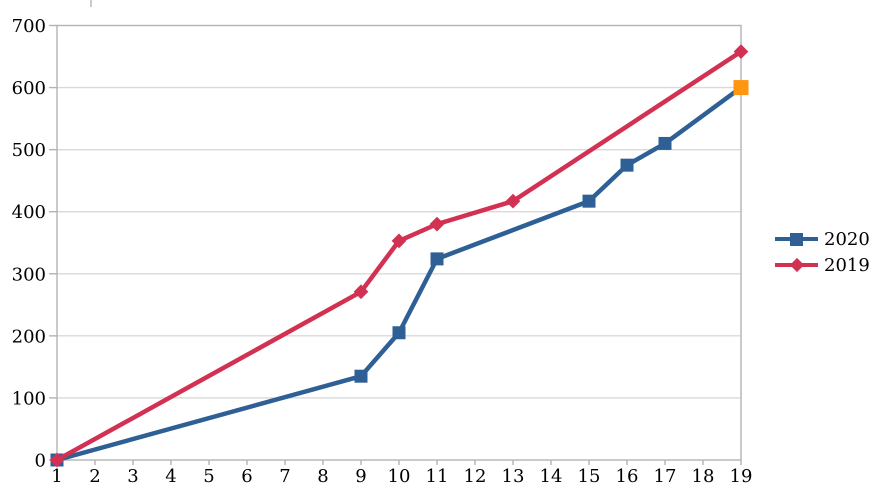 This screenshot has width=884, height=501. I want to click on y-axis-label: 300, so click(29, 274).